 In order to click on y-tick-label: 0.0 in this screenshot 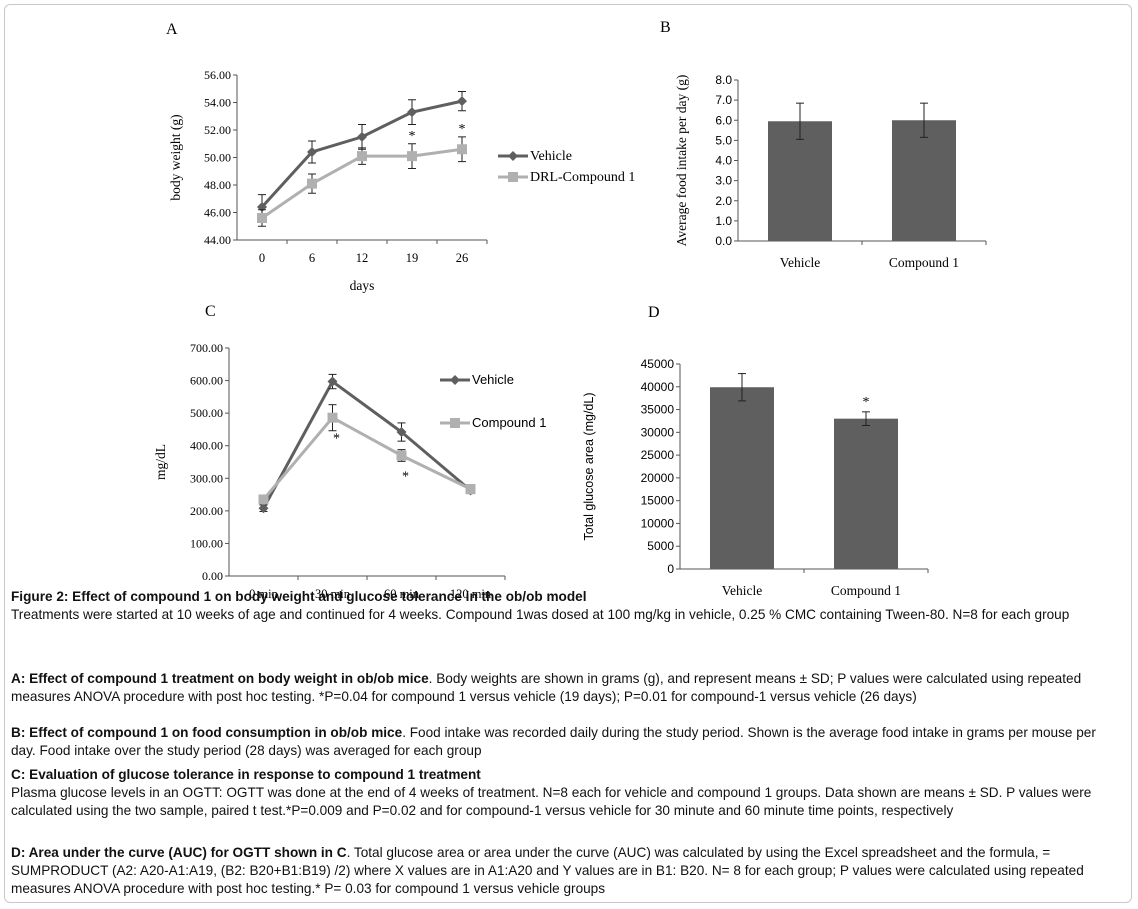, I will do `click(723, 241)`.